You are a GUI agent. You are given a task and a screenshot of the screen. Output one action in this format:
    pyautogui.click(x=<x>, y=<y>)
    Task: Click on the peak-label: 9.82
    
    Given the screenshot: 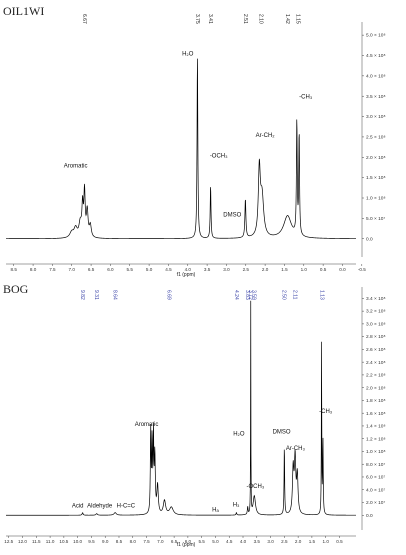 What is the action you would take?
    pyautogui.click(x=82, y=295)
    